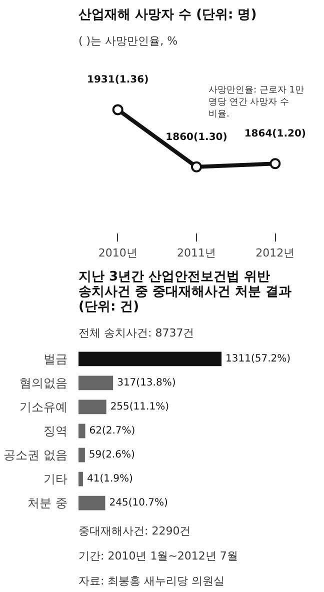  I want to click on y-tick-label: 기소유예, so click(44, 407).